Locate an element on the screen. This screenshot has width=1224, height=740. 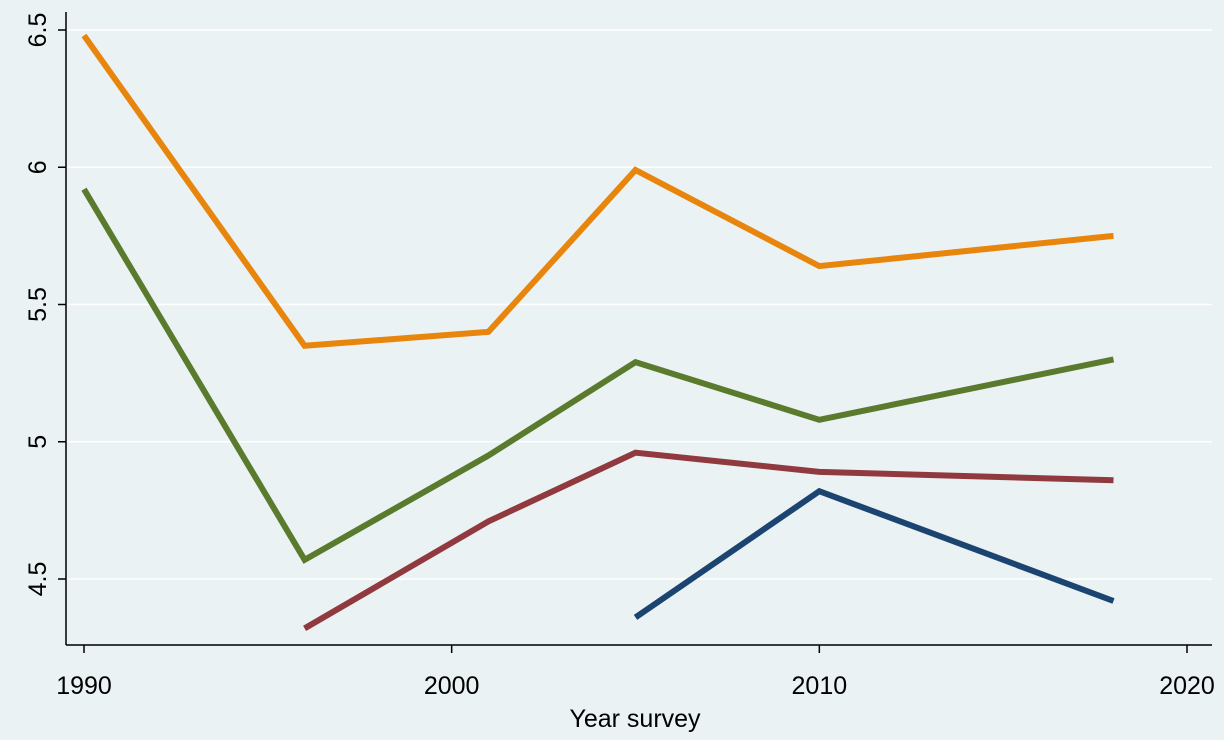
y-tick-label-3: 6 is located at coordinates (38, 167).